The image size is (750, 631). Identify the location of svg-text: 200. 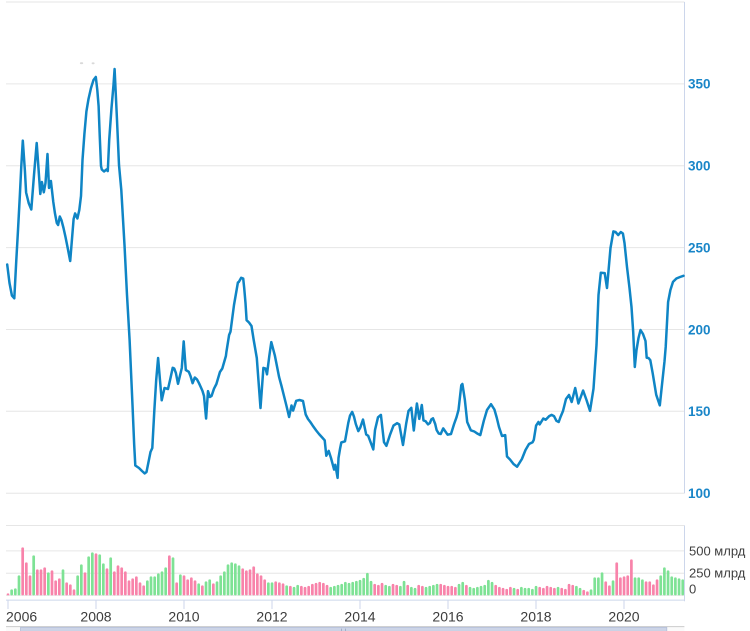
(699, 329).